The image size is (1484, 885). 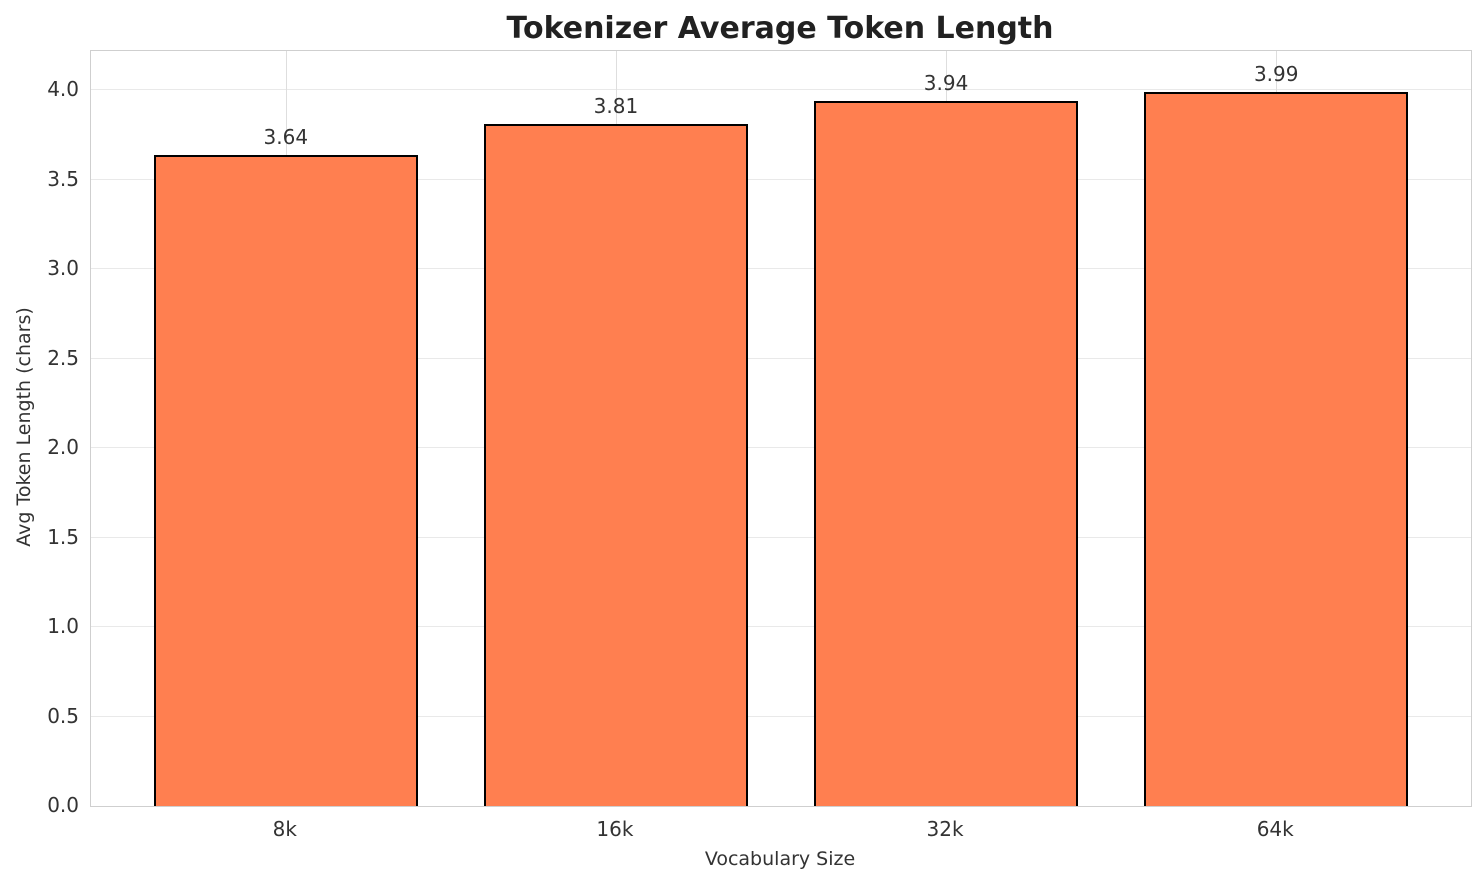 What do you see at coordinates (63, 89) in the screenshot?
I see `y-tick-label: 4.0` at bounding box center [63, 89].